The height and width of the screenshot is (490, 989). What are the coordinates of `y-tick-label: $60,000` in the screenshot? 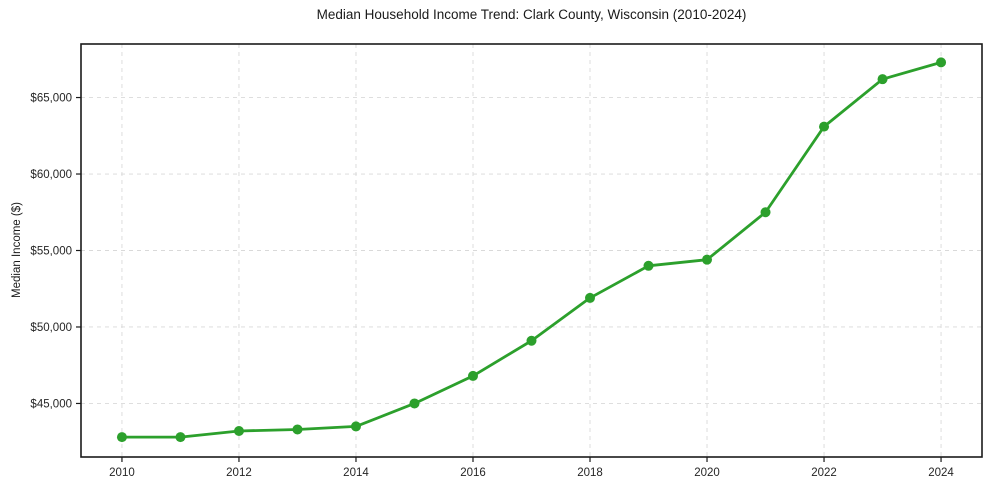 It's located at (51, 175).